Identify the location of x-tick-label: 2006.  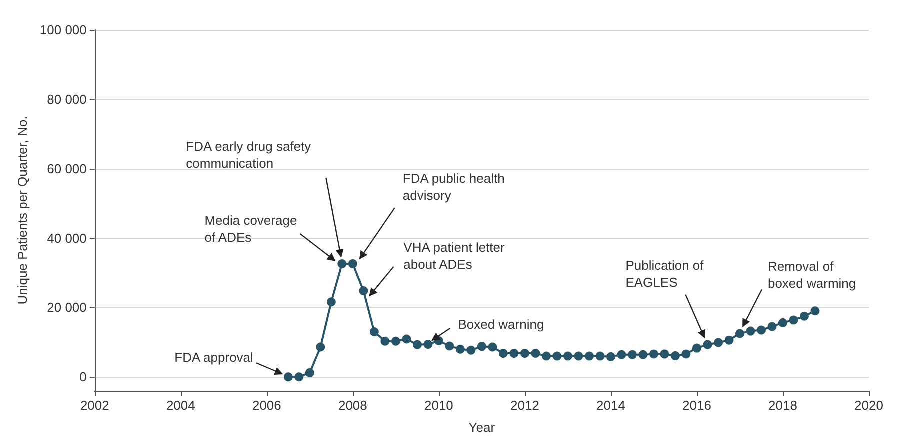
(267, 405).